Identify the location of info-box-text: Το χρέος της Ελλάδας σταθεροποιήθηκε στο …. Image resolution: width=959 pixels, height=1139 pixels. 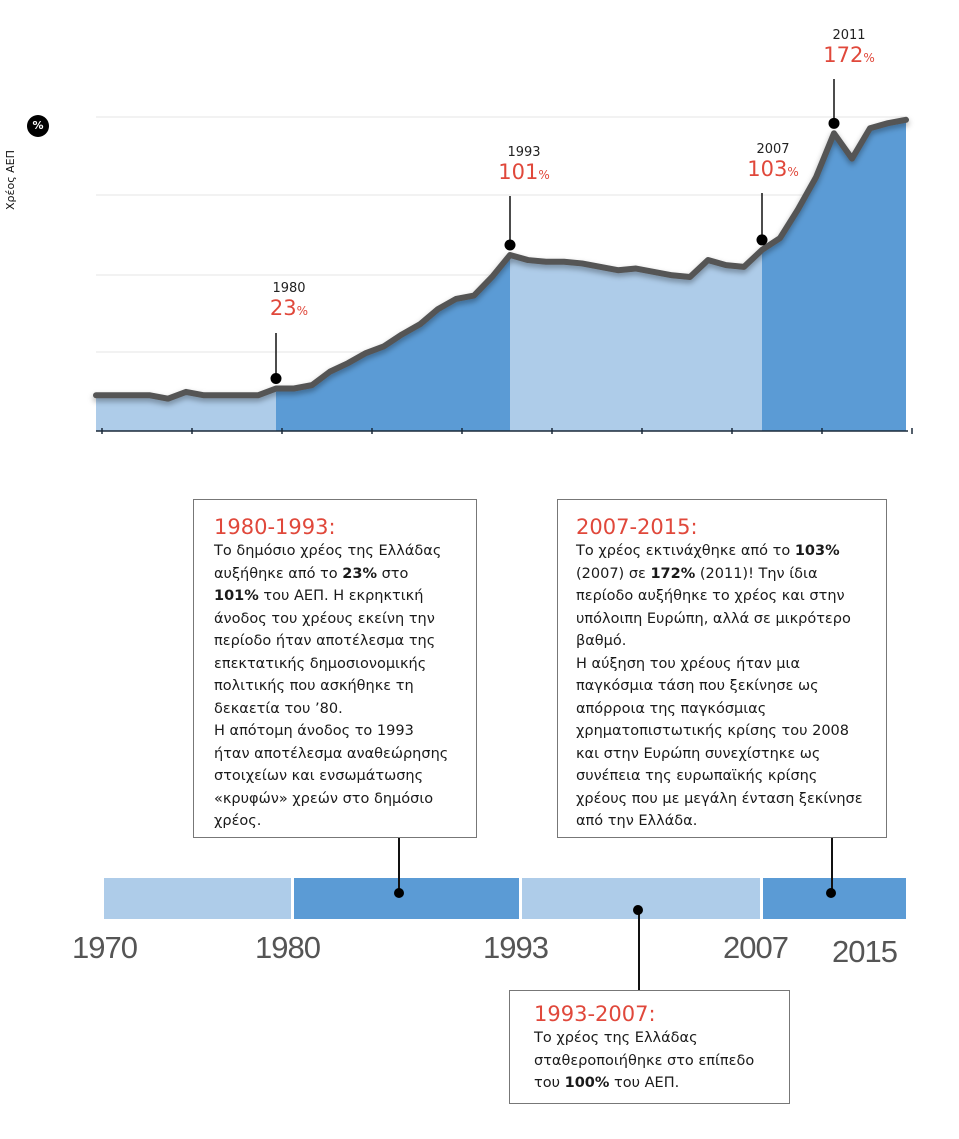
(649, 1061).